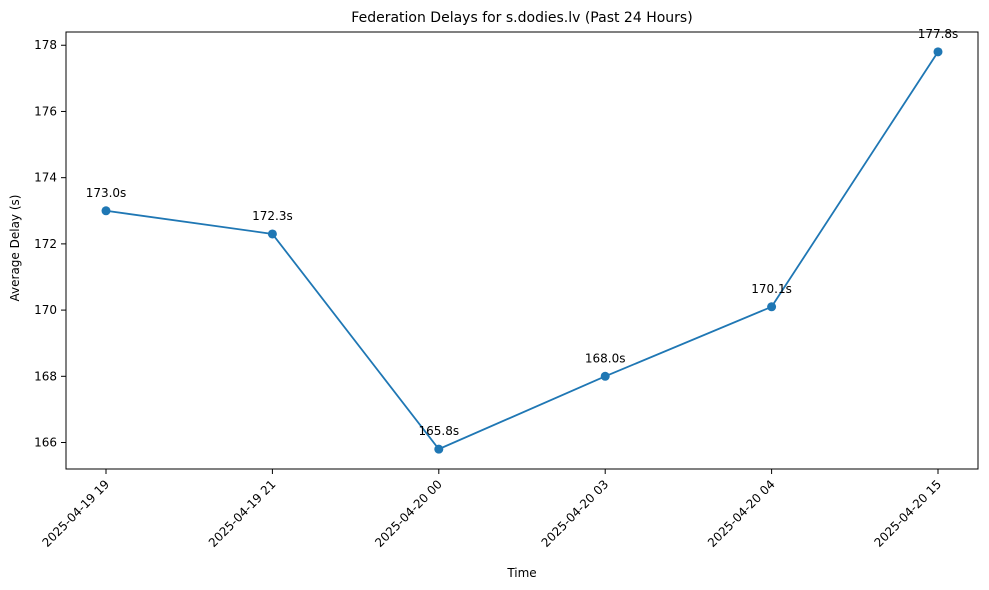 This screenshot has width=989, height=590. I want to click on y-axis-label: Average Delay (s), so click(15, 248).